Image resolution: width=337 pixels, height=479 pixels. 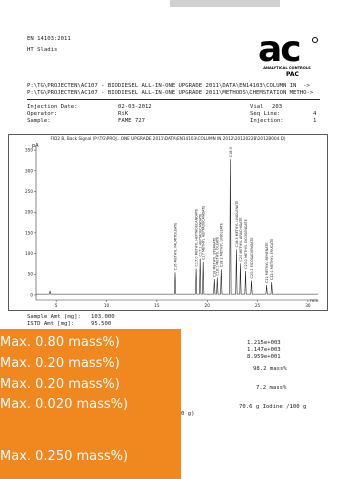 I want to click on x-tick-label: 15, so click(x=157, y=305).